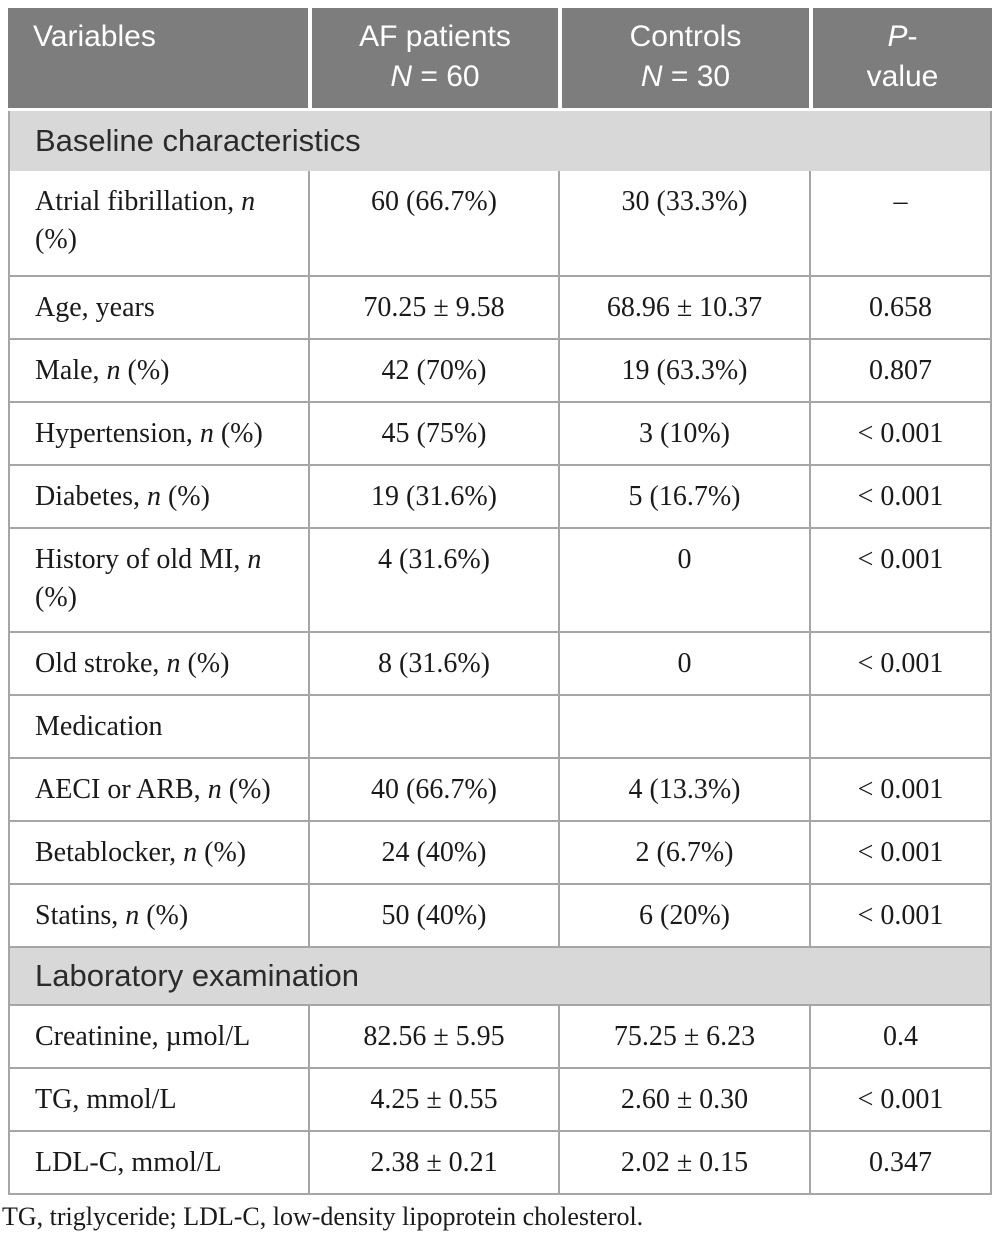 Image resolution: width=1000 pixels, height=1243 pixels. Describe the element at coordinates (899, 914) in the screenshot. I see `cell-pvalue-statins: < 0.001` at that location.